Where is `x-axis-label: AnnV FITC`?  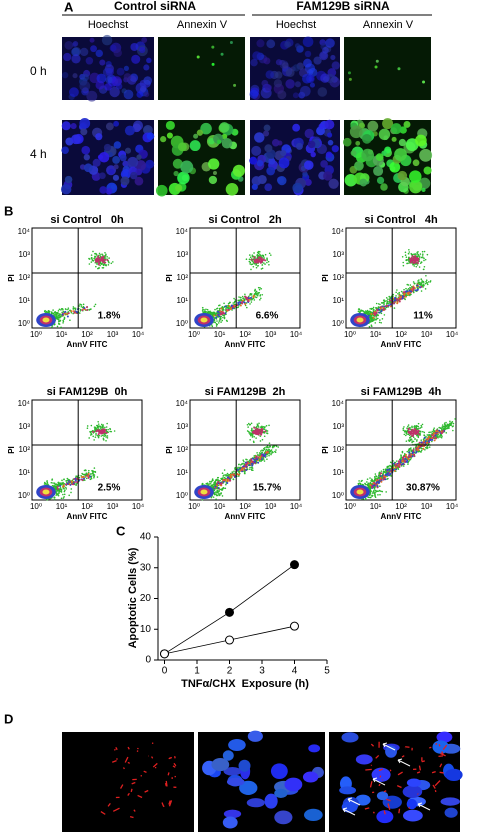
x-axis-label: AnnV FITC is located at coordinates (245, 516).